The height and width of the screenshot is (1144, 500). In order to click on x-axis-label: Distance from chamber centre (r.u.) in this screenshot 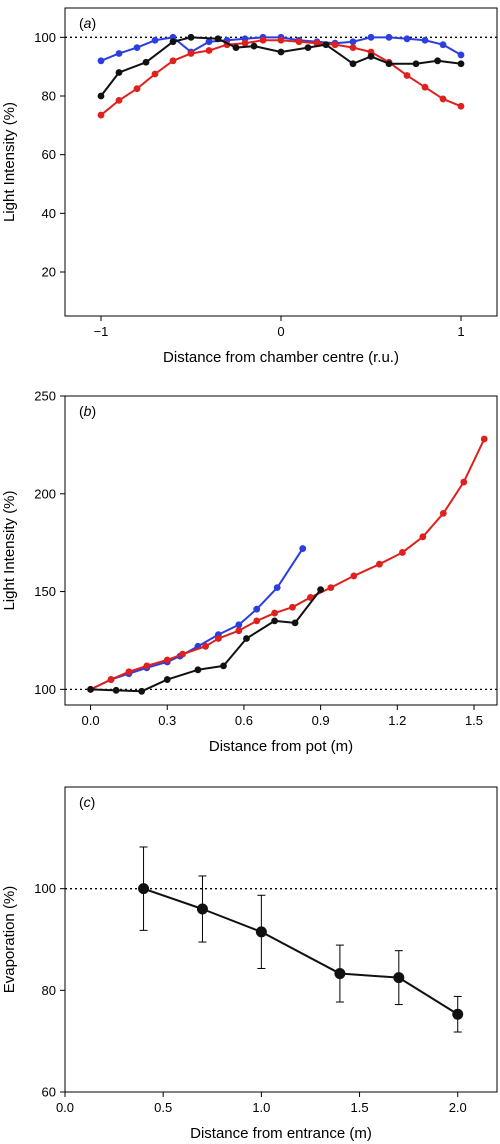, I will do `click(281, 357)`.